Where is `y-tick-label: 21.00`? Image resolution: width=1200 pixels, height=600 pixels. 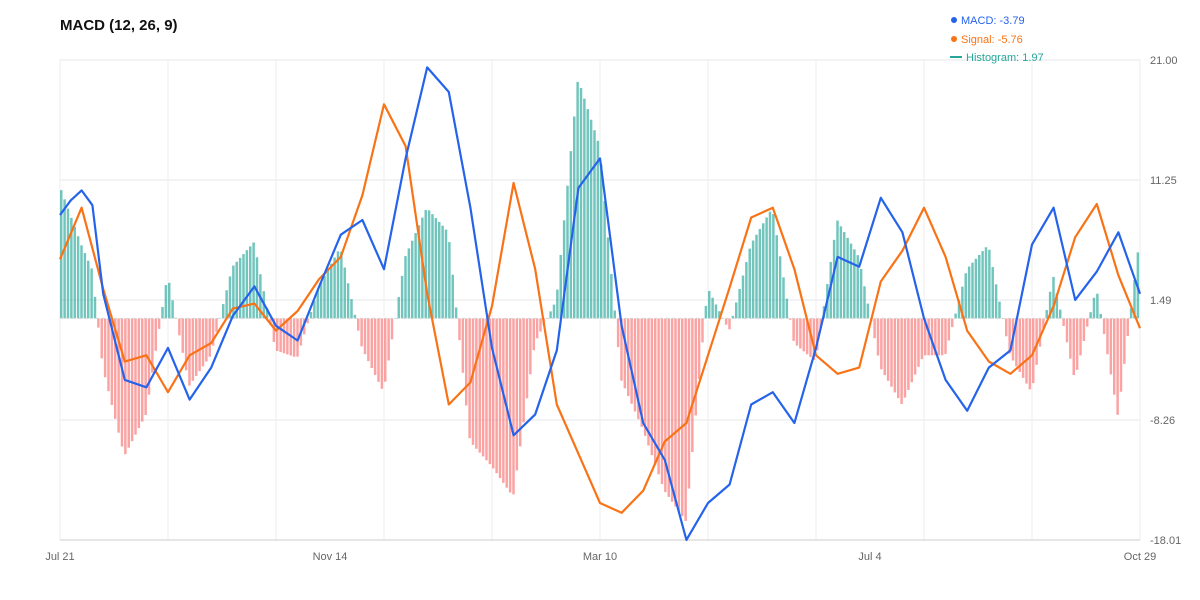 y-tick-label: 21.00 is located at coordinates (1164, 61).